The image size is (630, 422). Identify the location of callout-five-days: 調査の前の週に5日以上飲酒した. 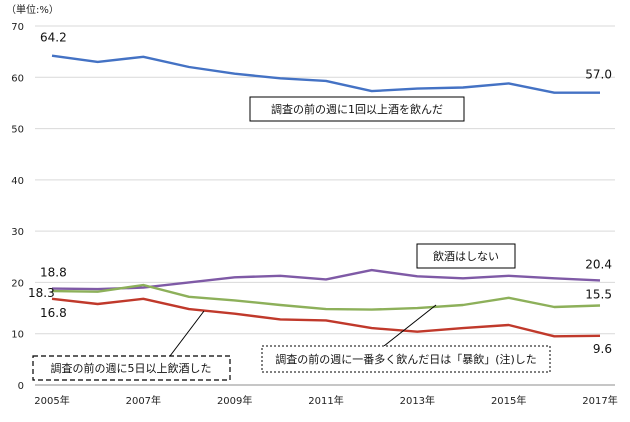
(131, 345).